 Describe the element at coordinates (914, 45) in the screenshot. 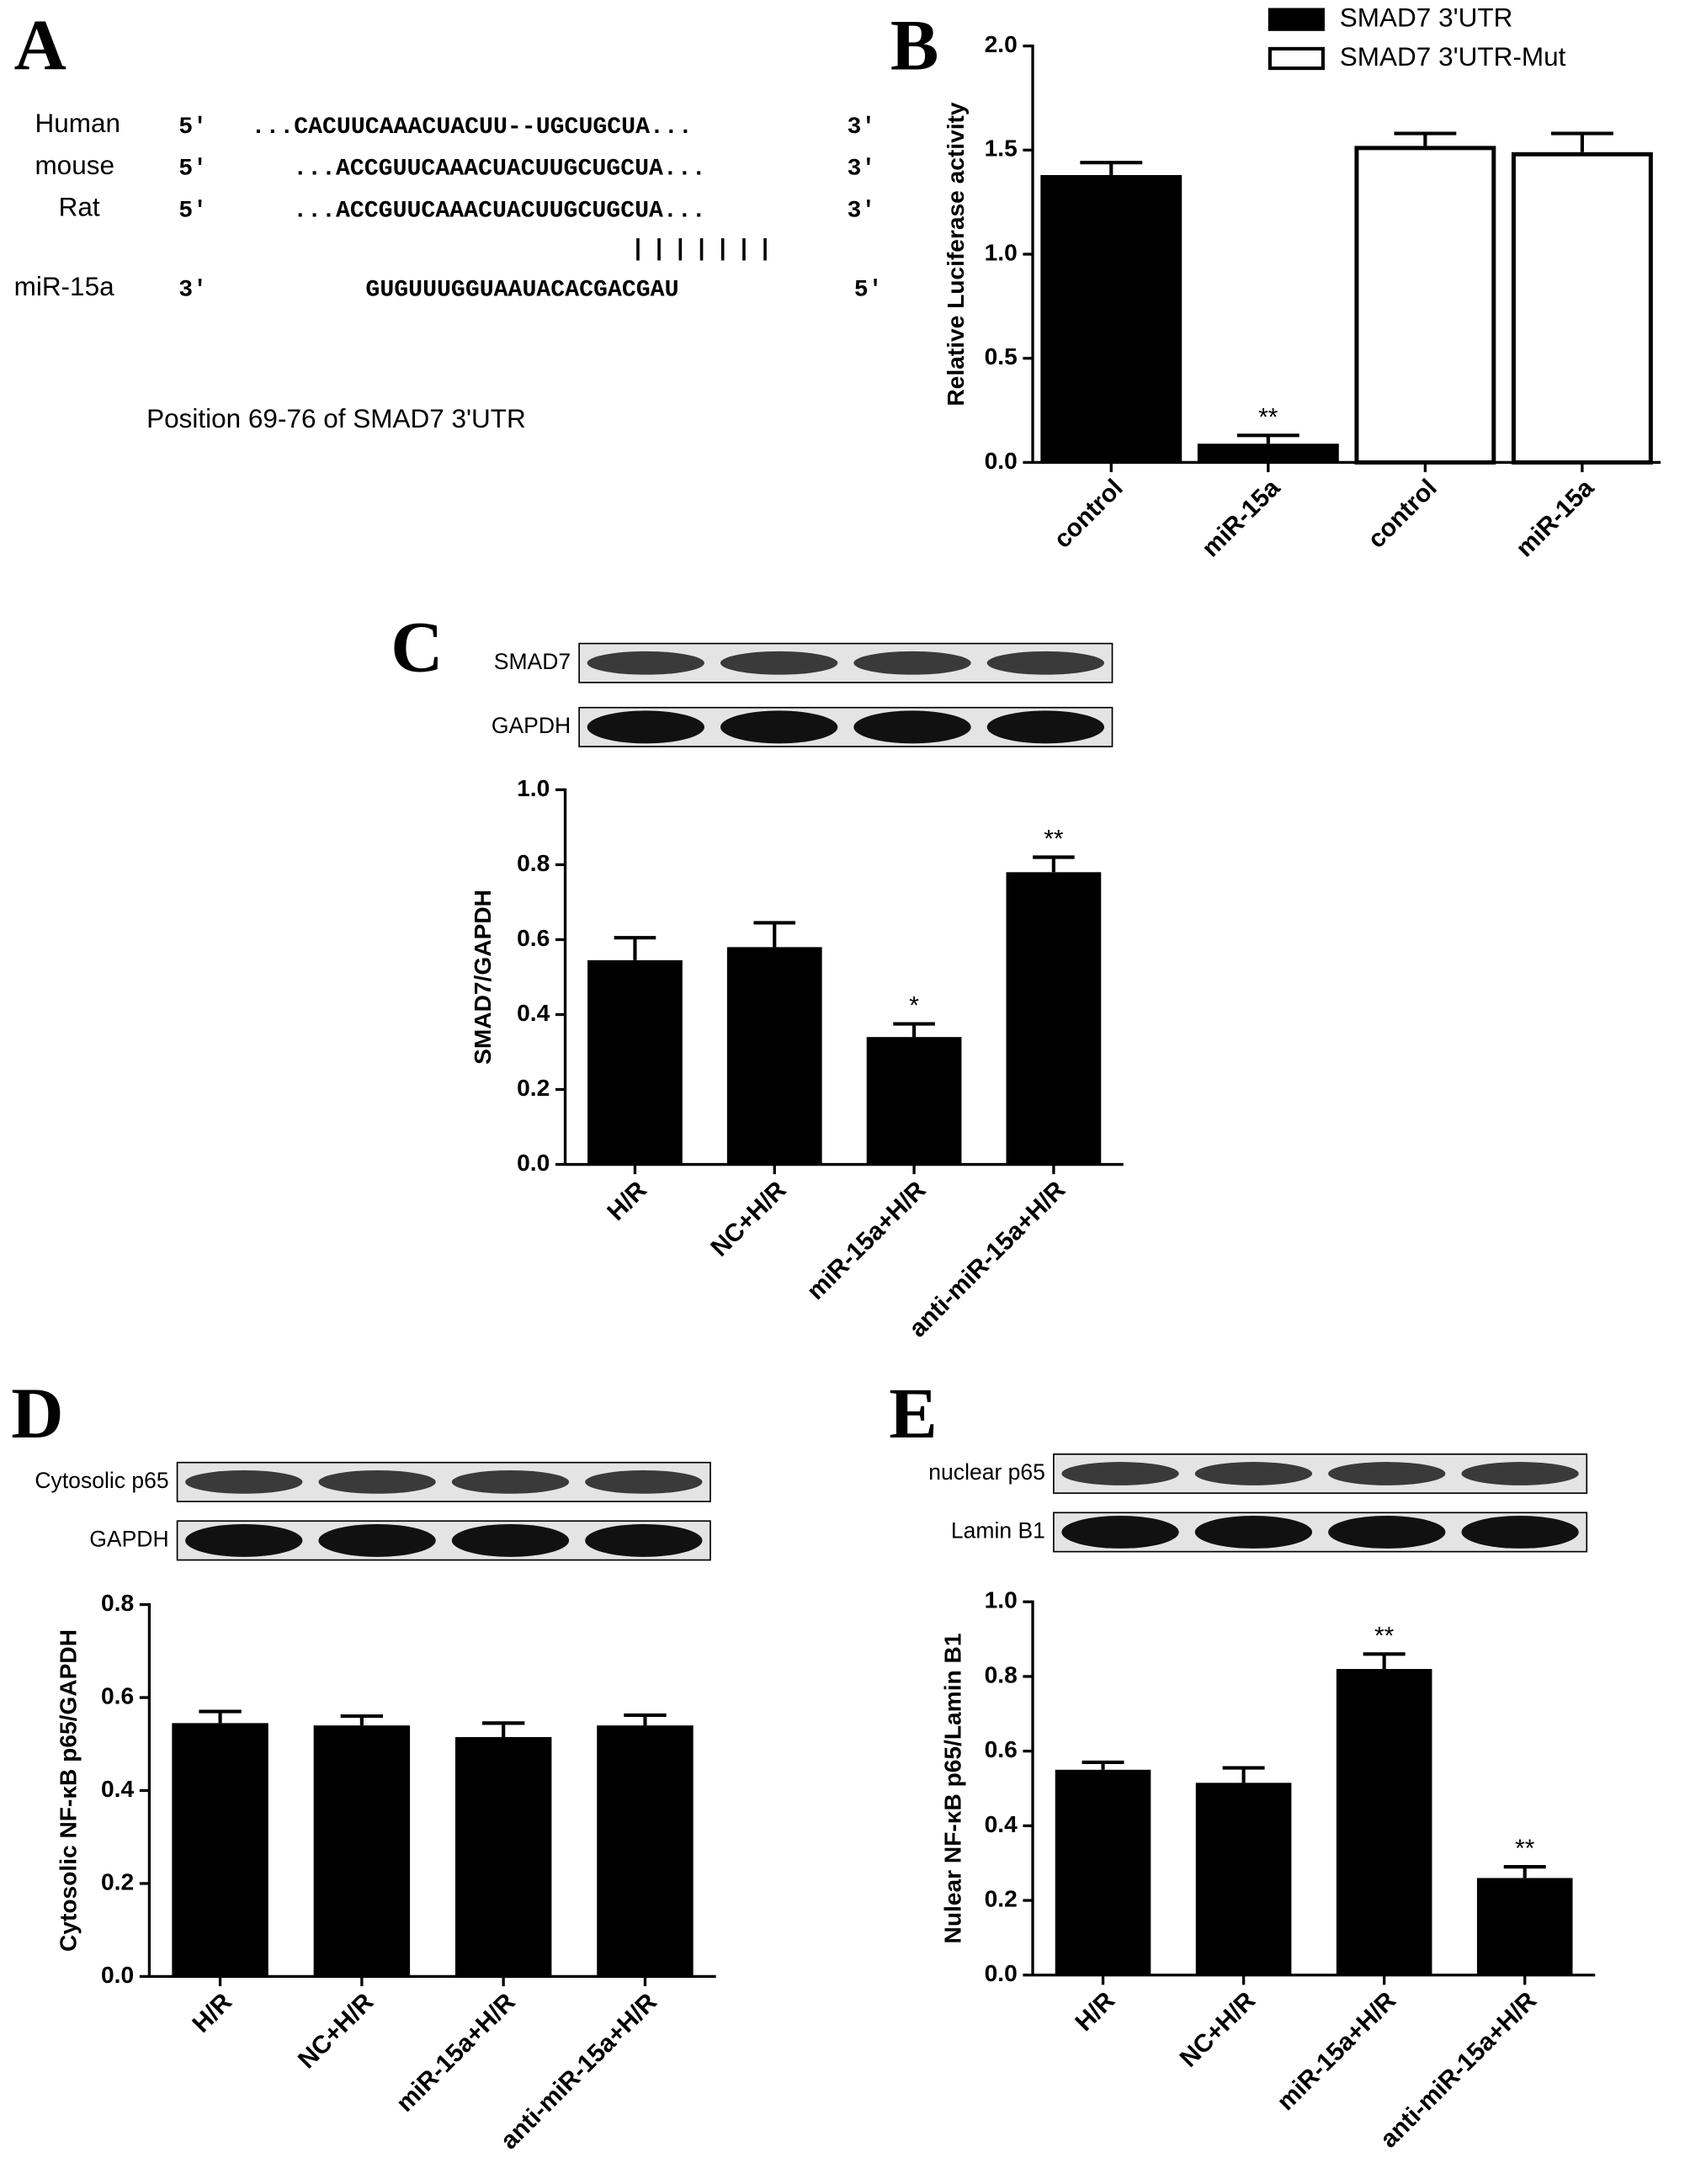

I see `panel-letter: B` at that location.